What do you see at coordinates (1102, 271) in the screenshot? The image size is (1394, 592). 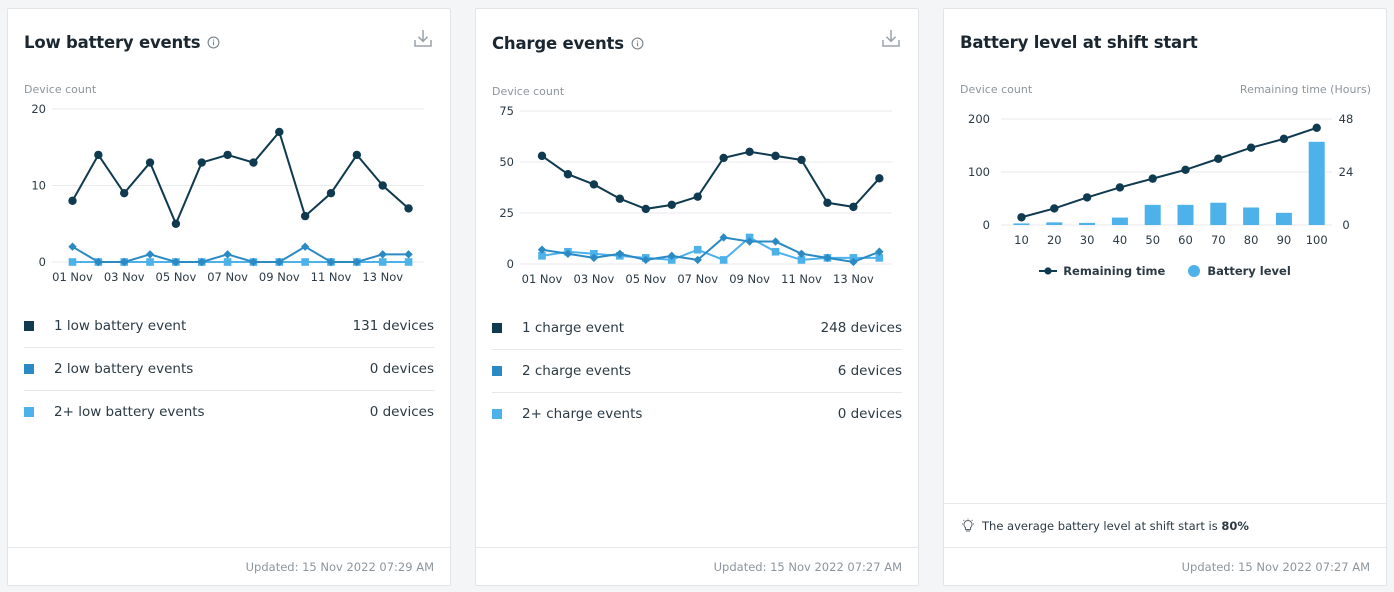 I see `legend-item-remaining-time: Remaining time` at bounding box center [1102, 271].